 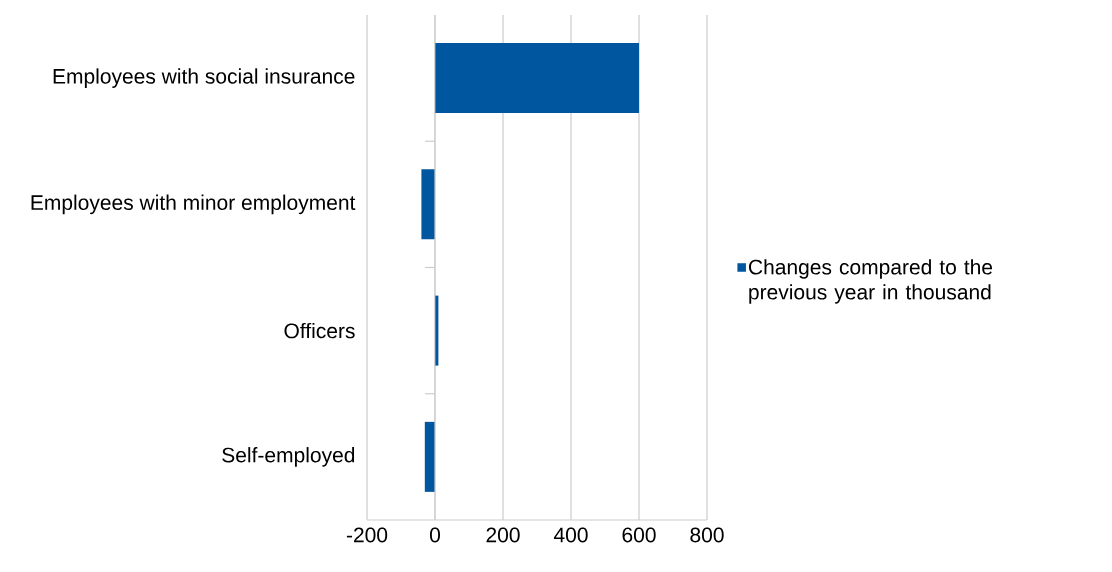 What do you see at coordinates (204, 78) in the screenshot?
I see `y-tick-label: Employees with social insurance` at bounding box center [204, 78].